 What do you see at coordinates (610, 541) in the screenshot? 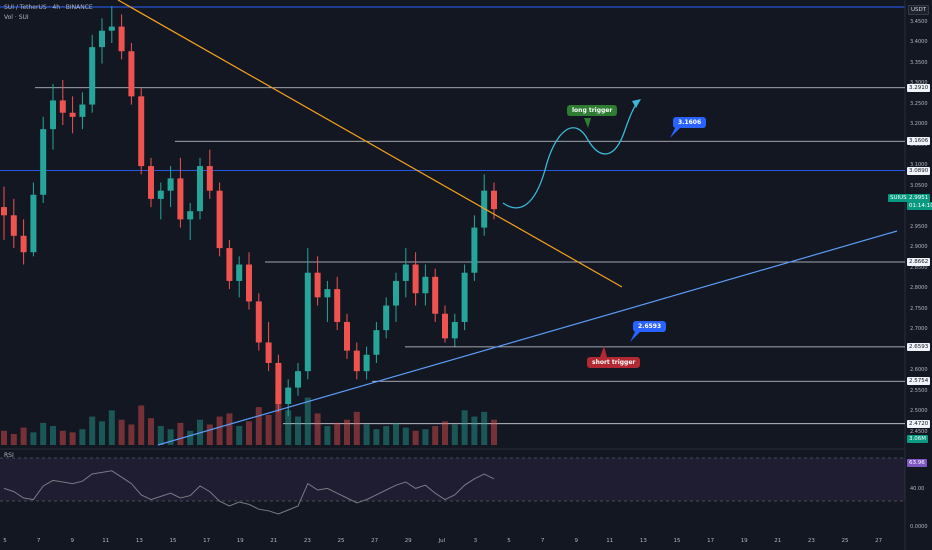
I see `time-tick: 11` at bounding box center [610, 541].